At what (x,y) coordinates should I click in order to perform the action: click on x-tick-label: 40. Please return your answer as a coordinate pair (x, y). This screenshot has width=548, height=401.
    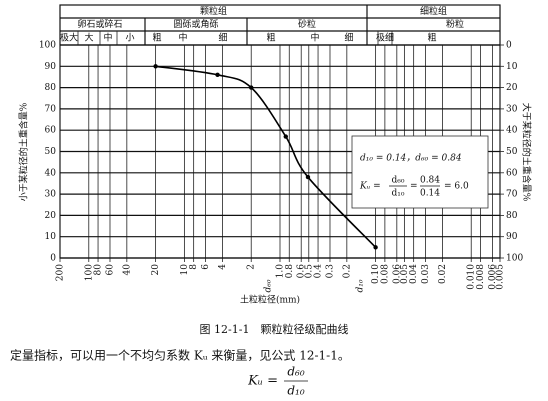
    Looking at the image, I should click on (127, 270).